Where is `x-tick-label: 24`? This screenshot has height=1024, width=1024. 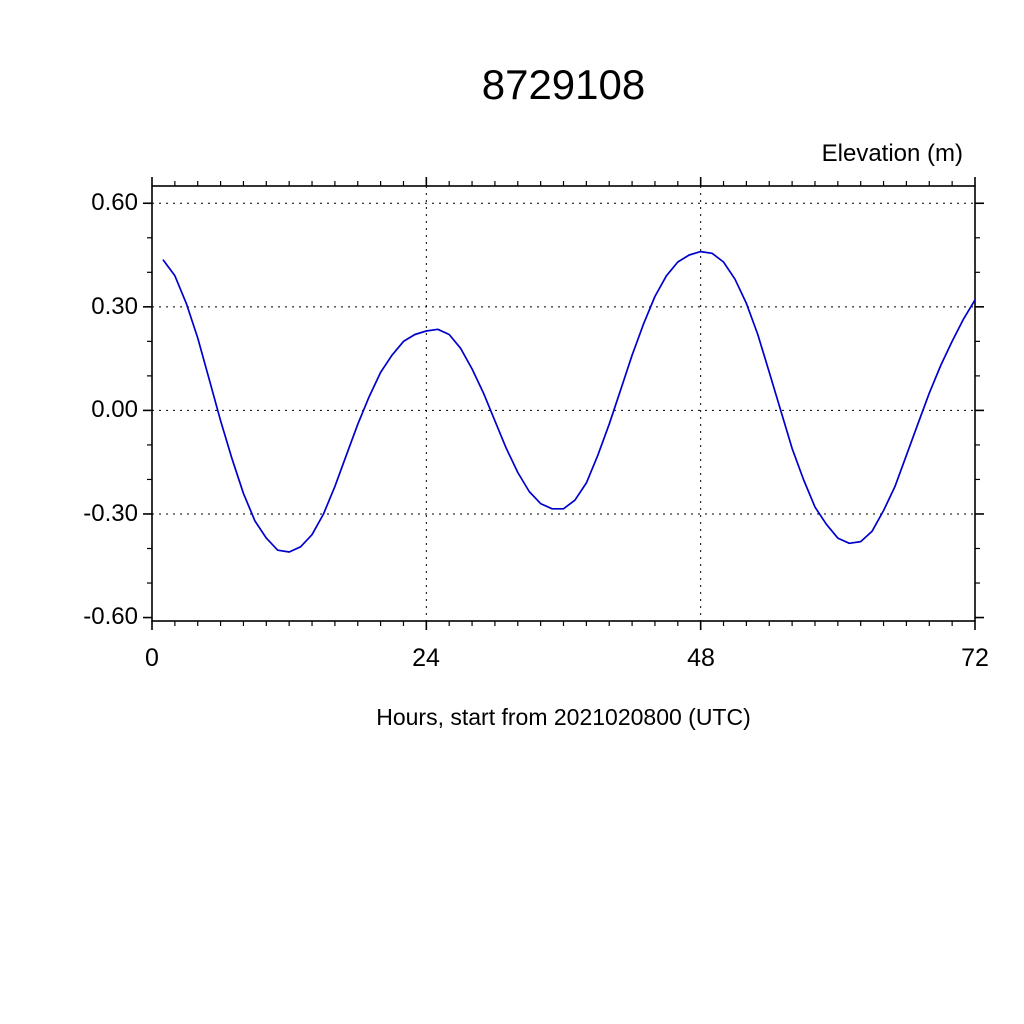 x-tick-label: 24 is located at coordinates (426, 658).